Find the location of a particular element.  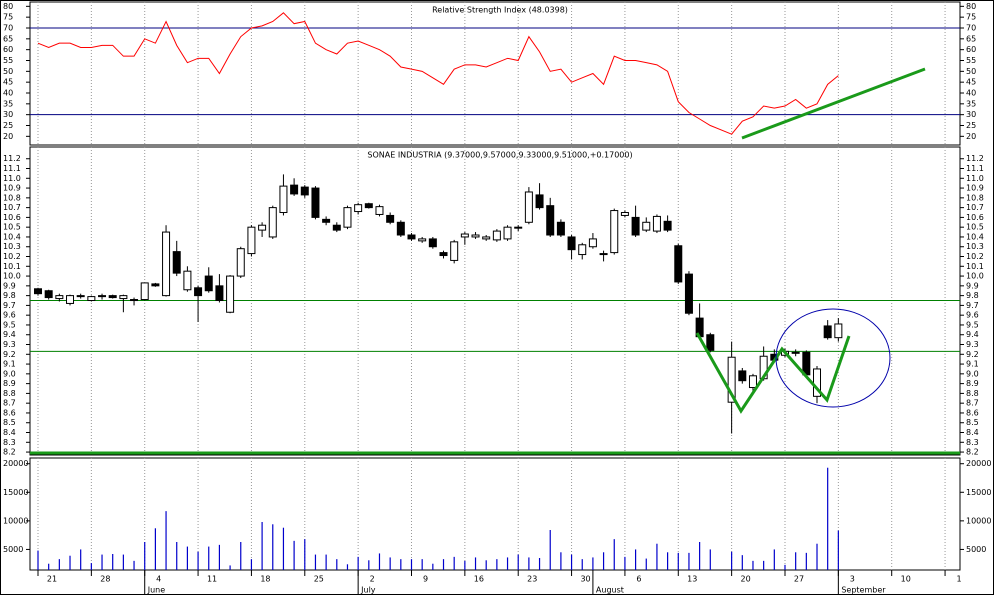

y-tick-label-right: 50 is located at coordinates (971, 71).